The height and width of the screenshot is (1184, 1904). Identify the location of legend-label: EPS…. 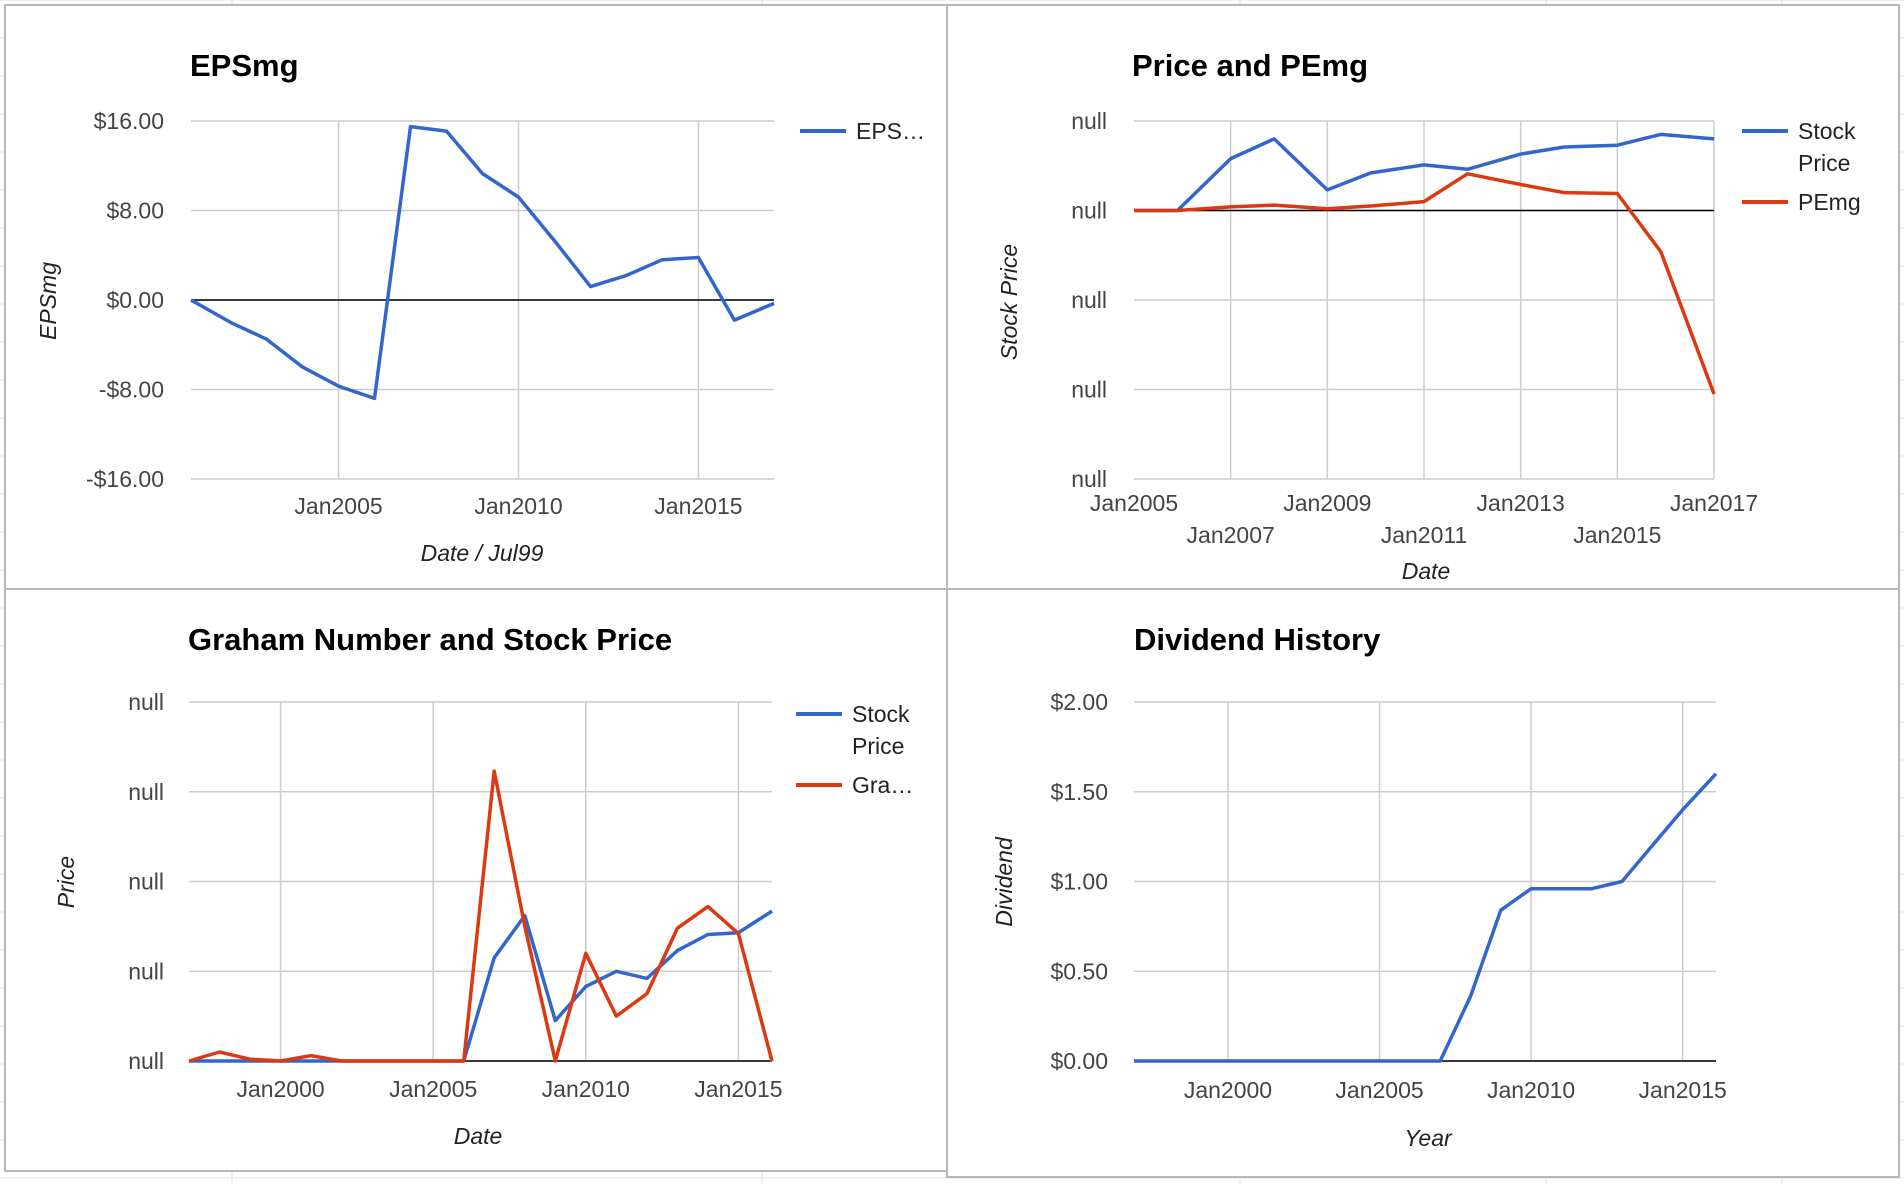
(890, 131).